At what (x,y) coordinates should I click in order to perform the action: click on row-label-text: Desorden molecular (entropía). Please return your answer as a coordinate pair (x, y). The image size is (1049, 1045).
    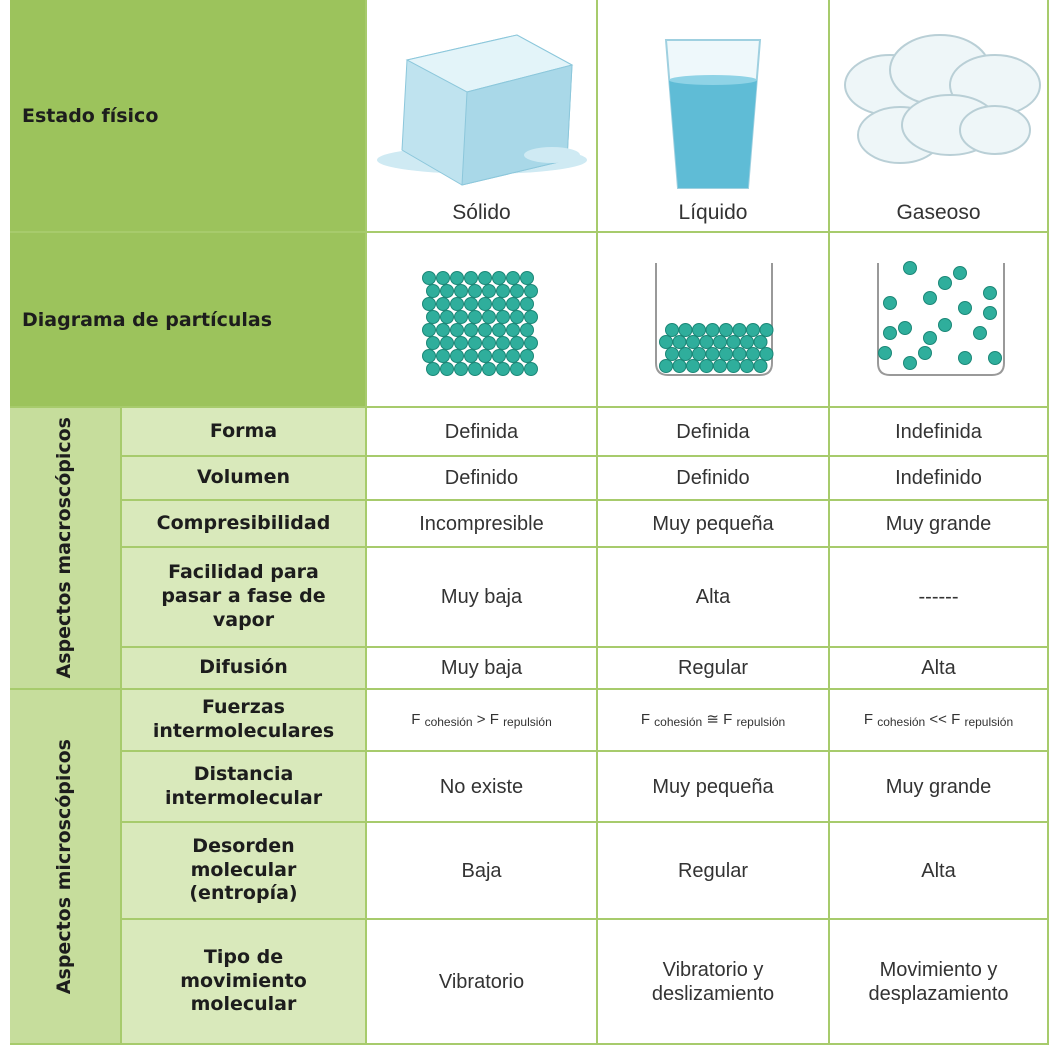
    Looking at the image, I should click on (243, 869).